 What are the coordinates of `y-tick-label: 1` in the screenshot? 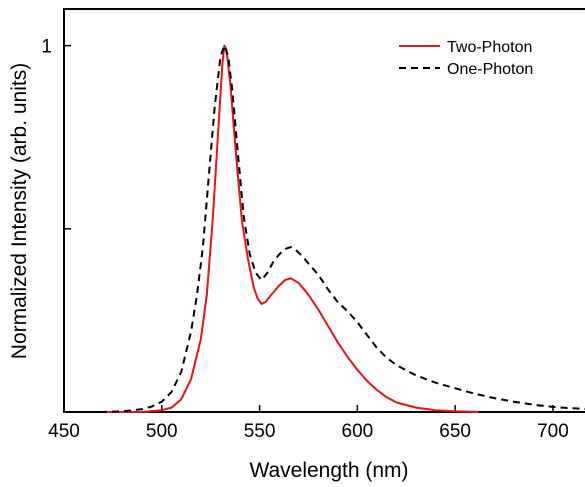 It's located at (46, 47).